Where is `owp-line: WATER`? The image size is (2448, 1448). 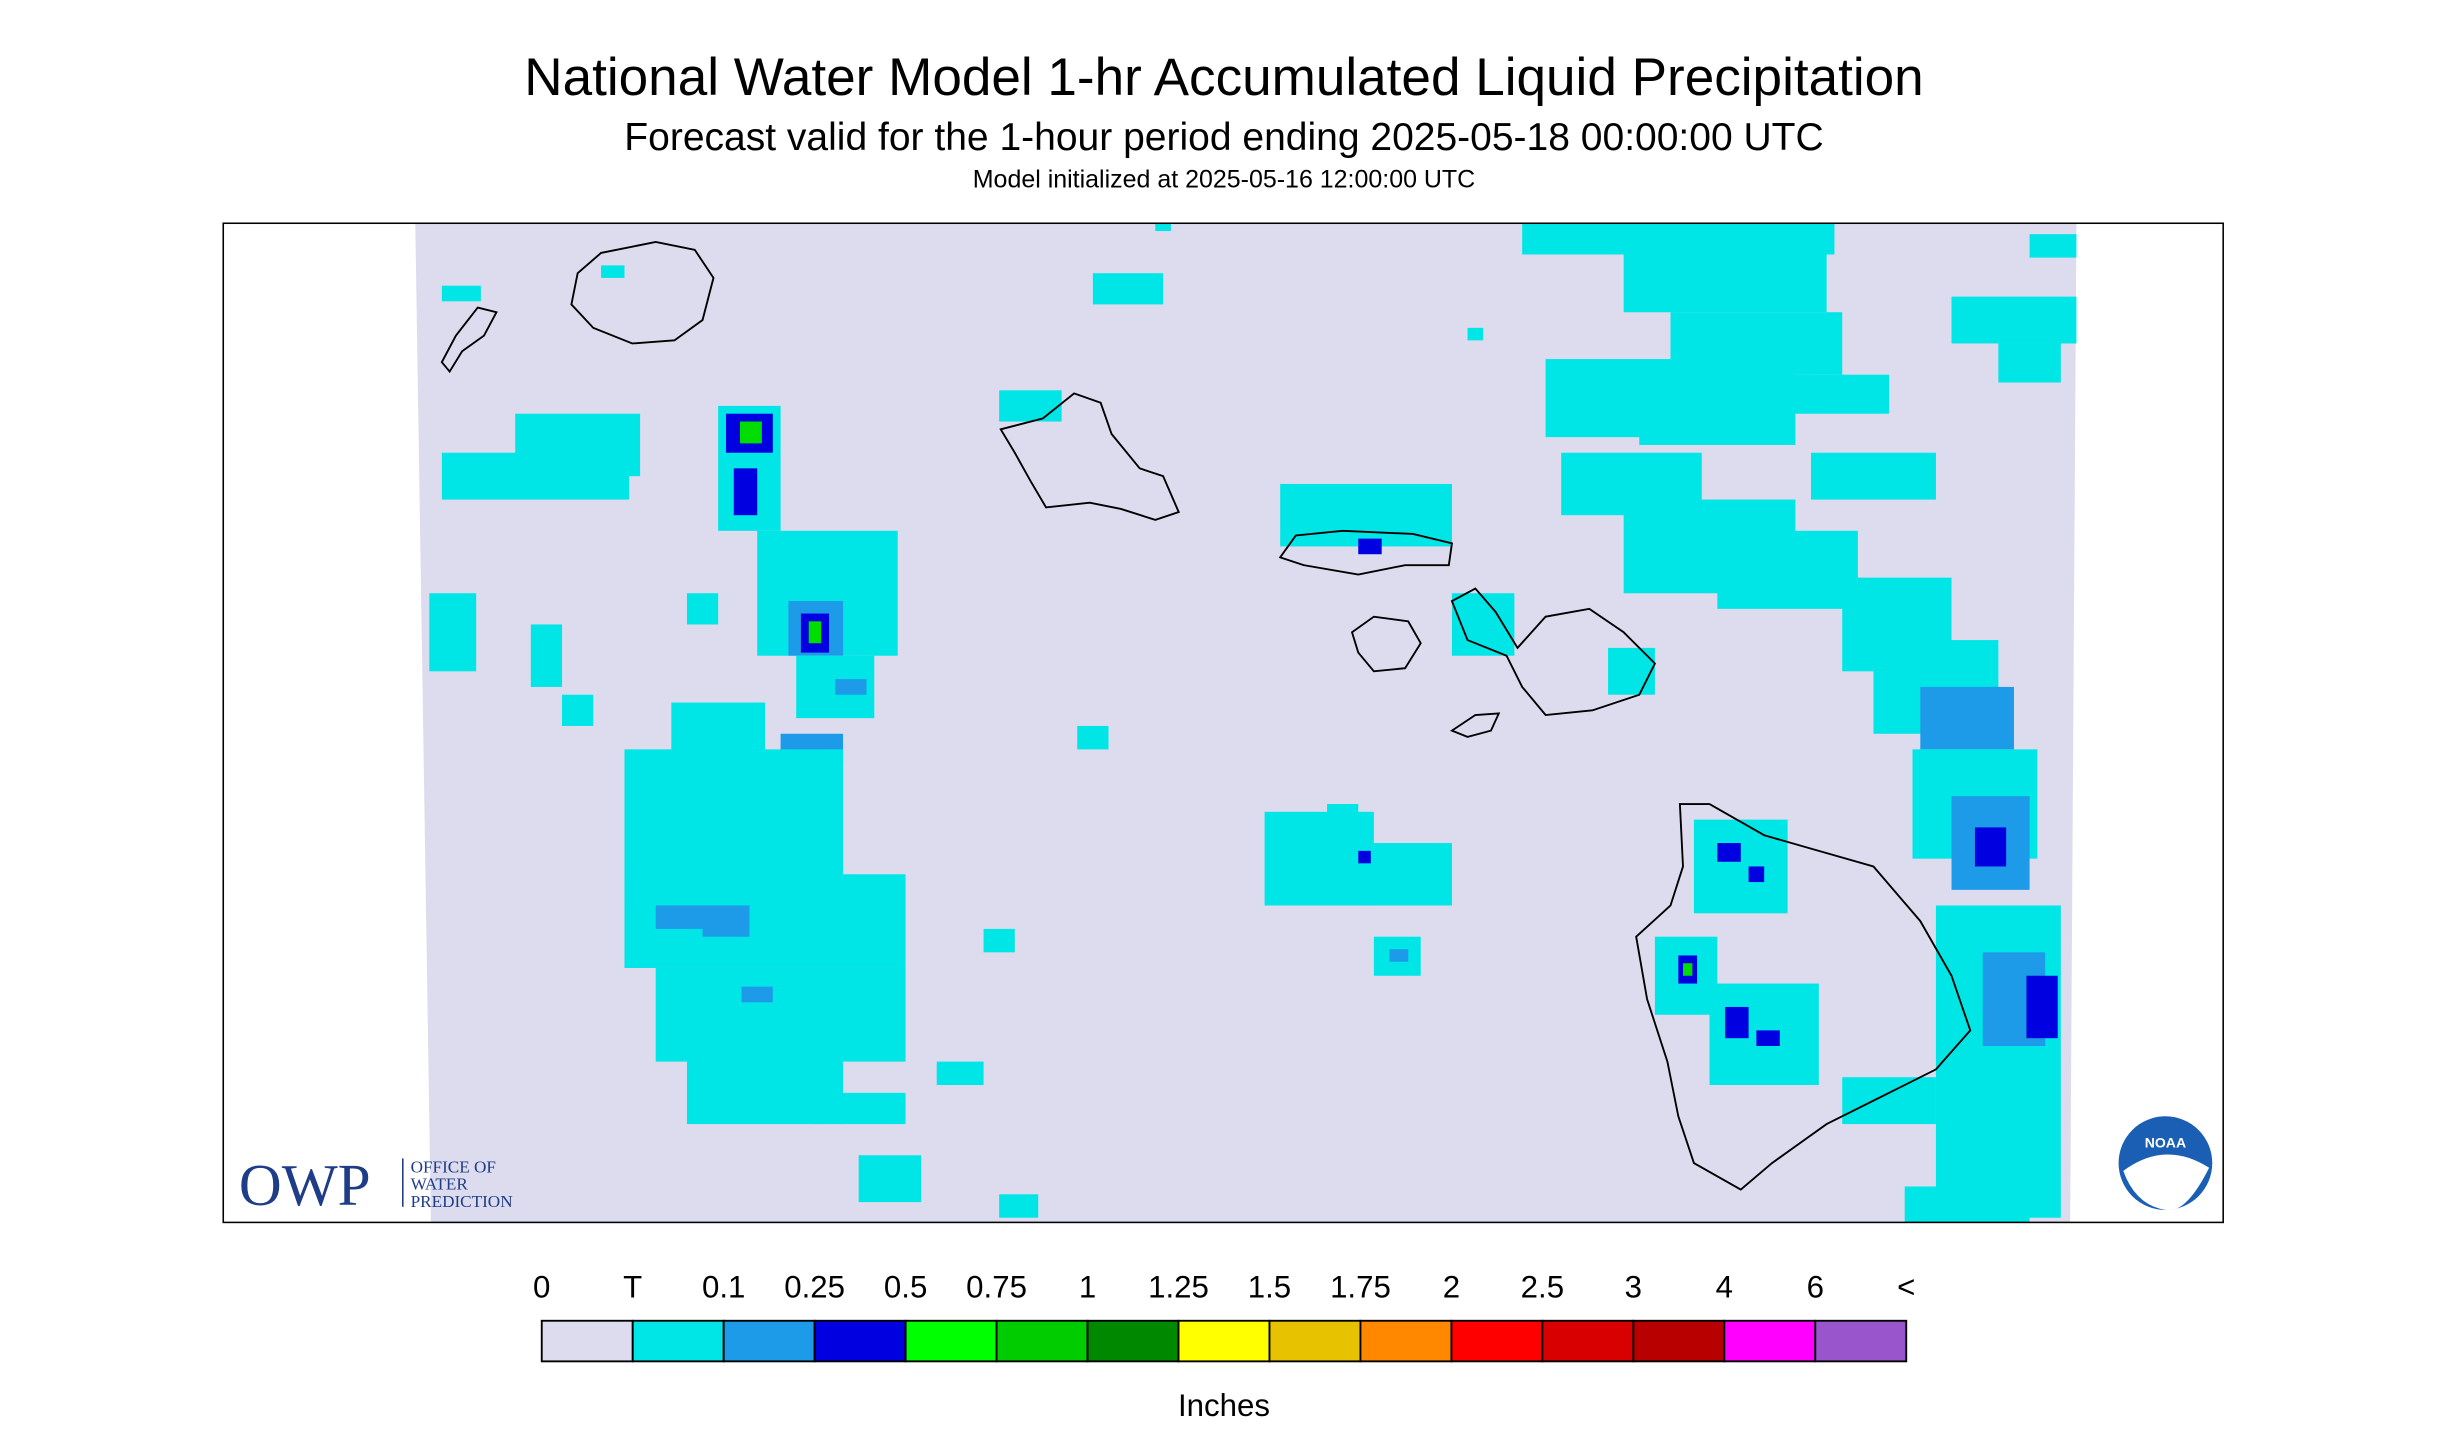 owp-line: WATER is located at coordinates (440, 1184).